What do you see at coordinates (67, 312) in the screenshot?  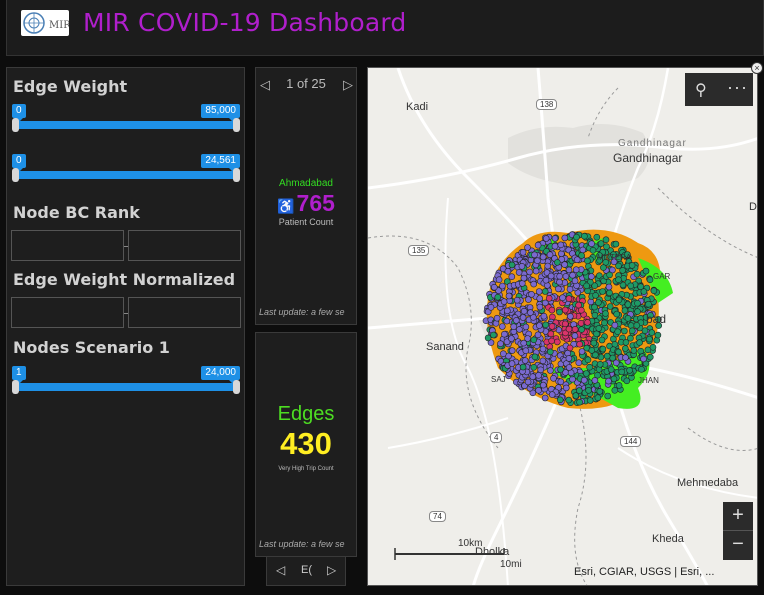 I see `edge-weight-normalized-min-input` at bounding box center [67, 312].